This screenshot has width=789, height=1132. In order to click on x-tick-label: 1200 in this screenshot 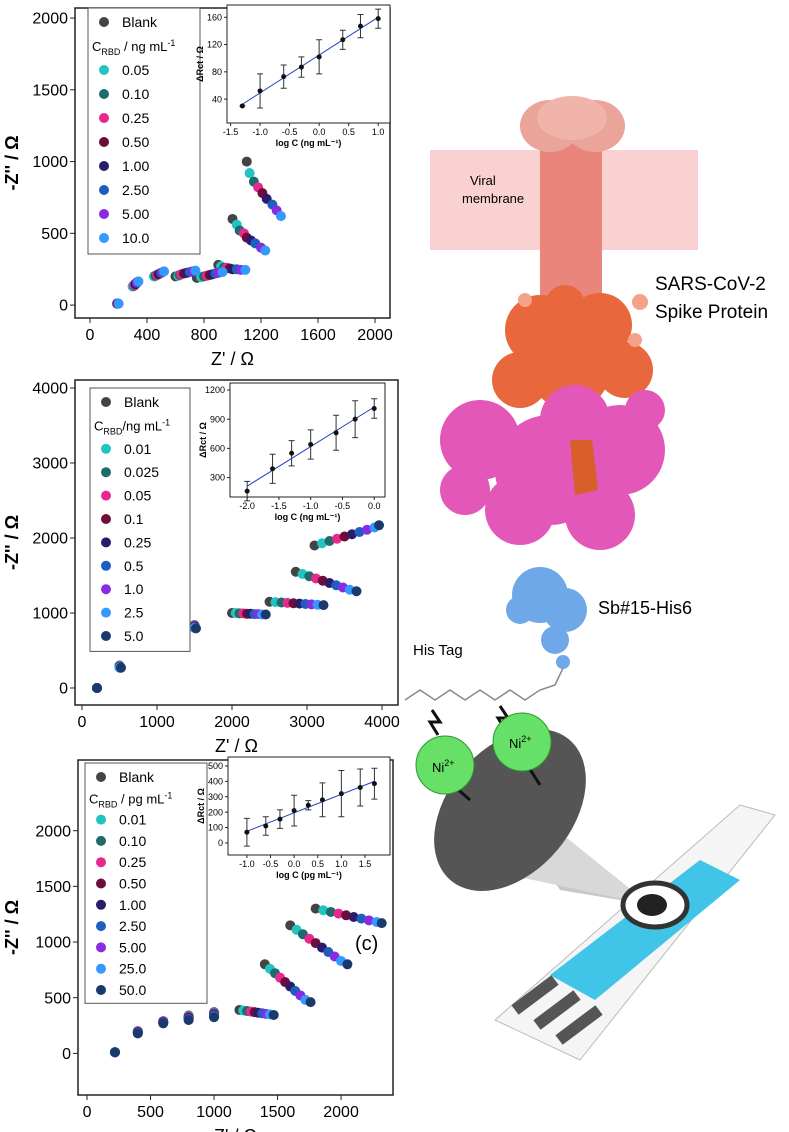, I will do `click(261, 335)`.